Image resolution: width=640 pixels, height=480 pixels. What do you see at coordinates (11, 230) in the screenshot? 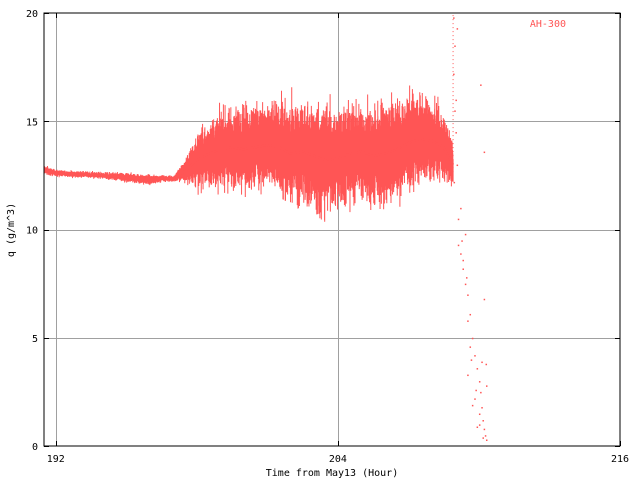
I see `y-axis-label: q (g/m^3)` at bounding box center [11, 230].